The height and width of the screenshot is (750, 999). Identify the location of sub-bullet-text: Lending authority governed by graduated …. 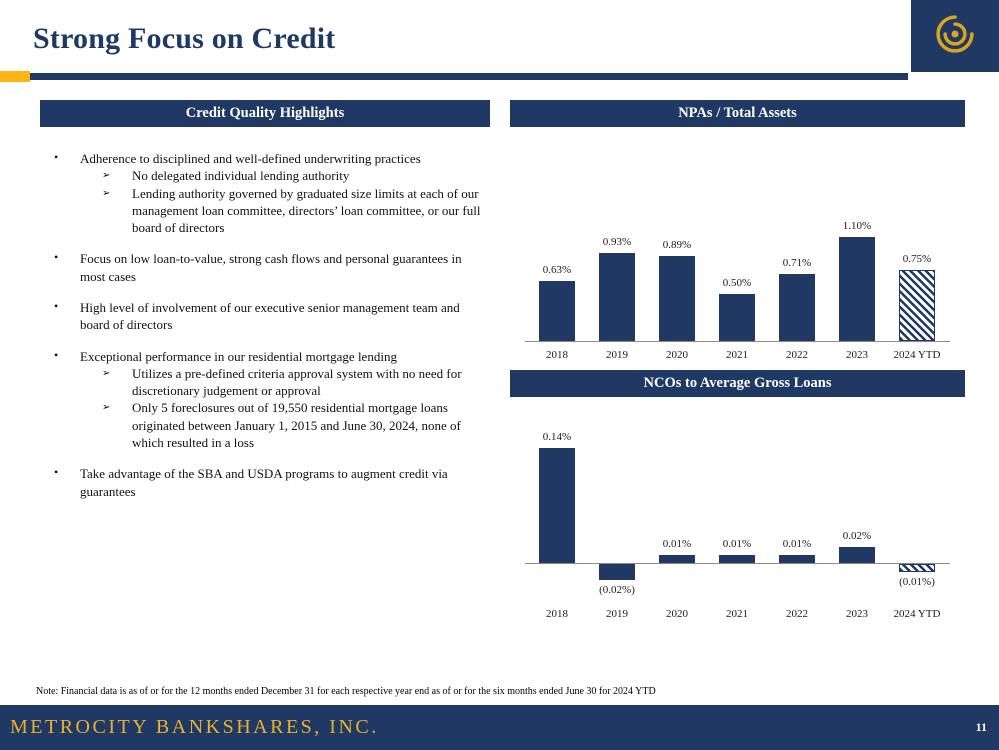
(306, 210).